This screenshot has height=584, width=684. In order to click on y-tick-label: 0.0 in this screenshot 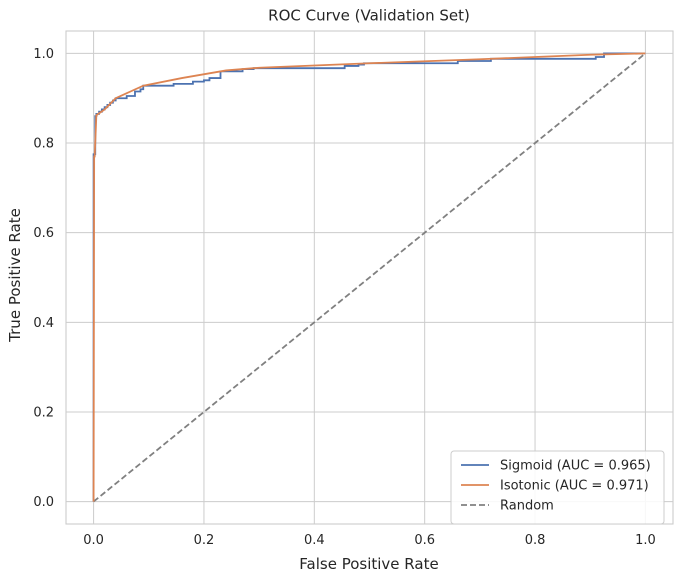, I will do `click(43, 502)`.